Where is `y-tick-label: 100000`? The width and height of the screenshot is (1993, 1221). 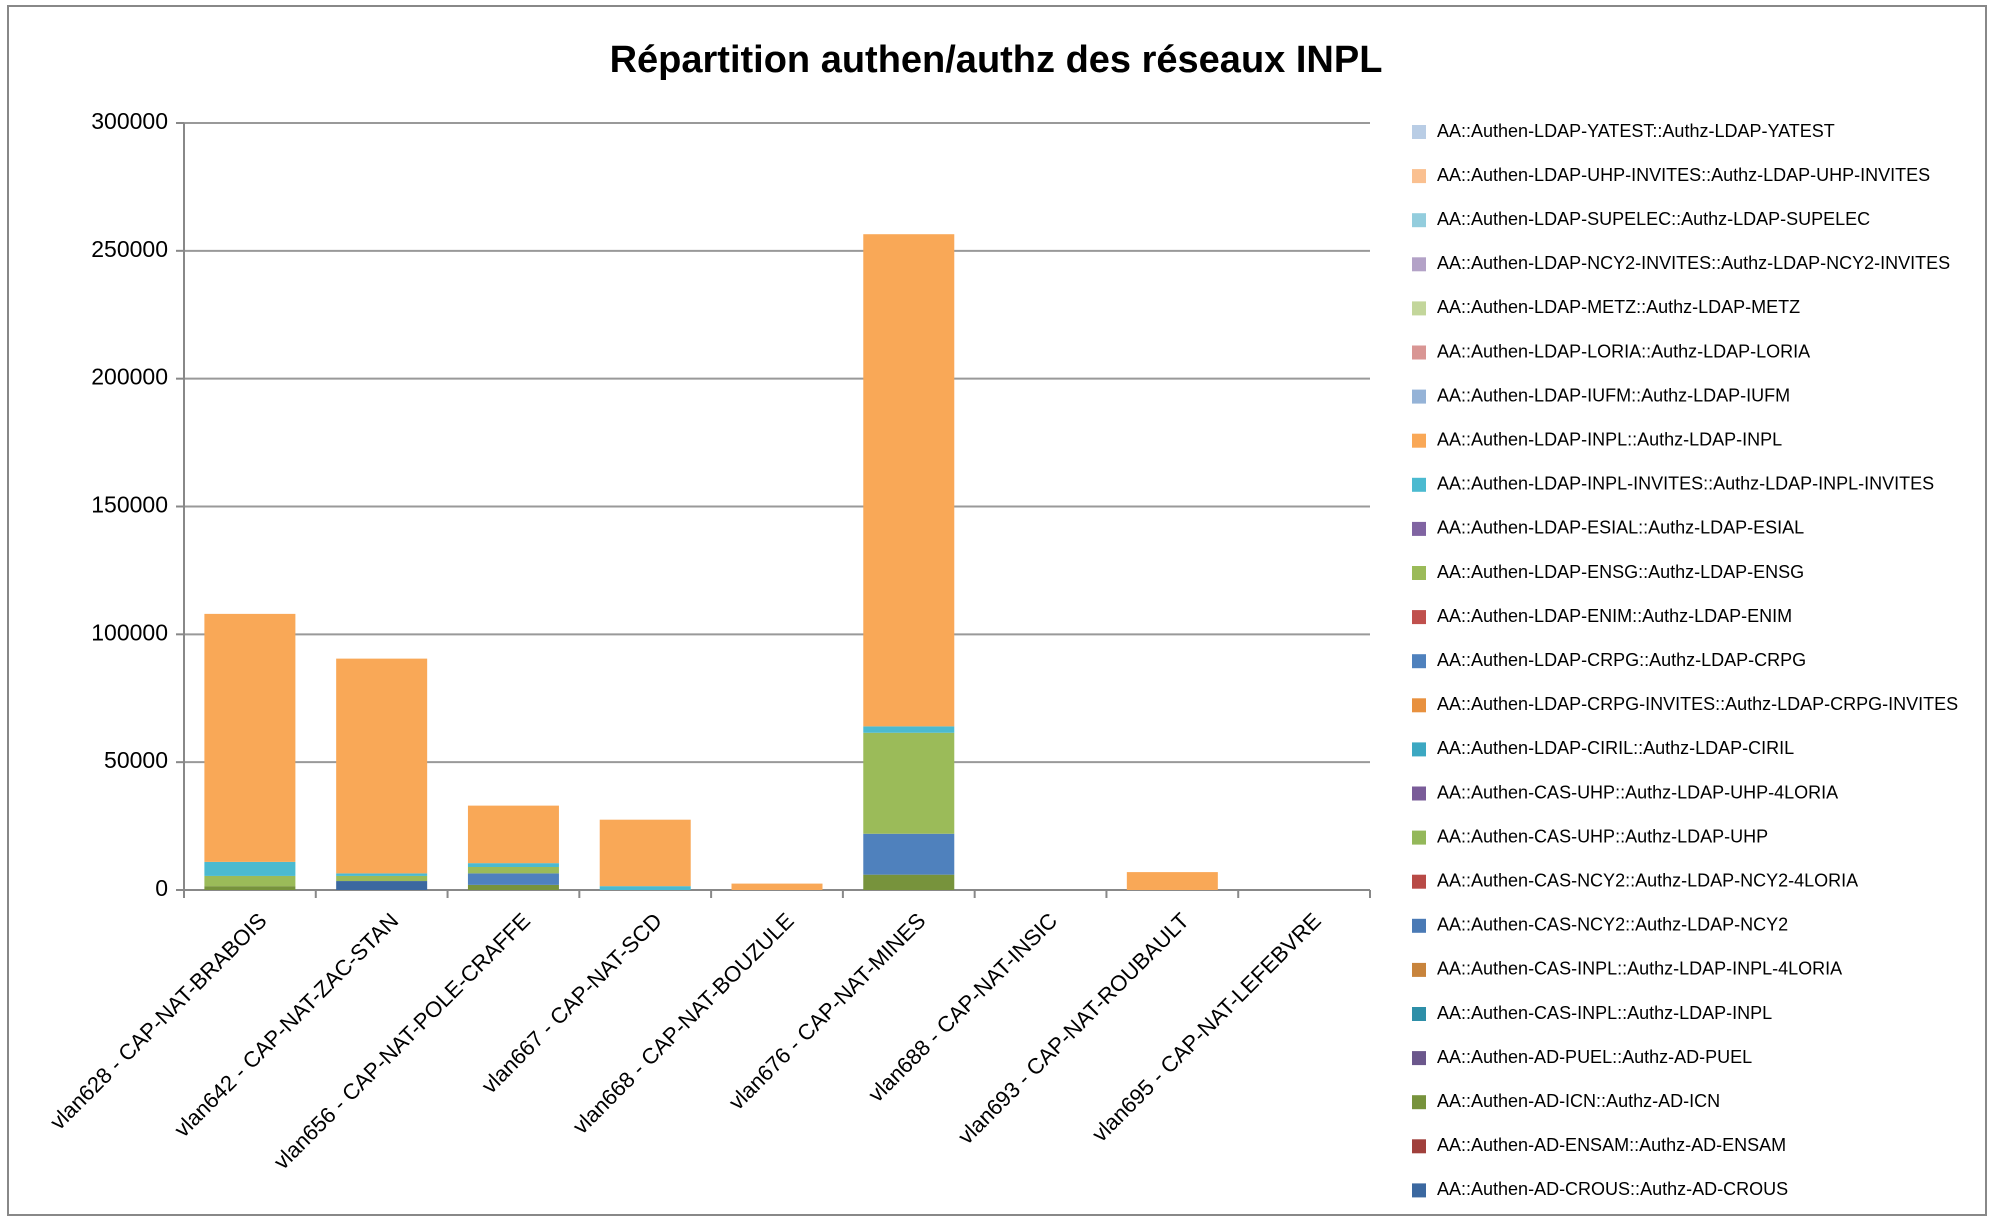
y-tick-label: 100000 is located at coordinates (129, 632).